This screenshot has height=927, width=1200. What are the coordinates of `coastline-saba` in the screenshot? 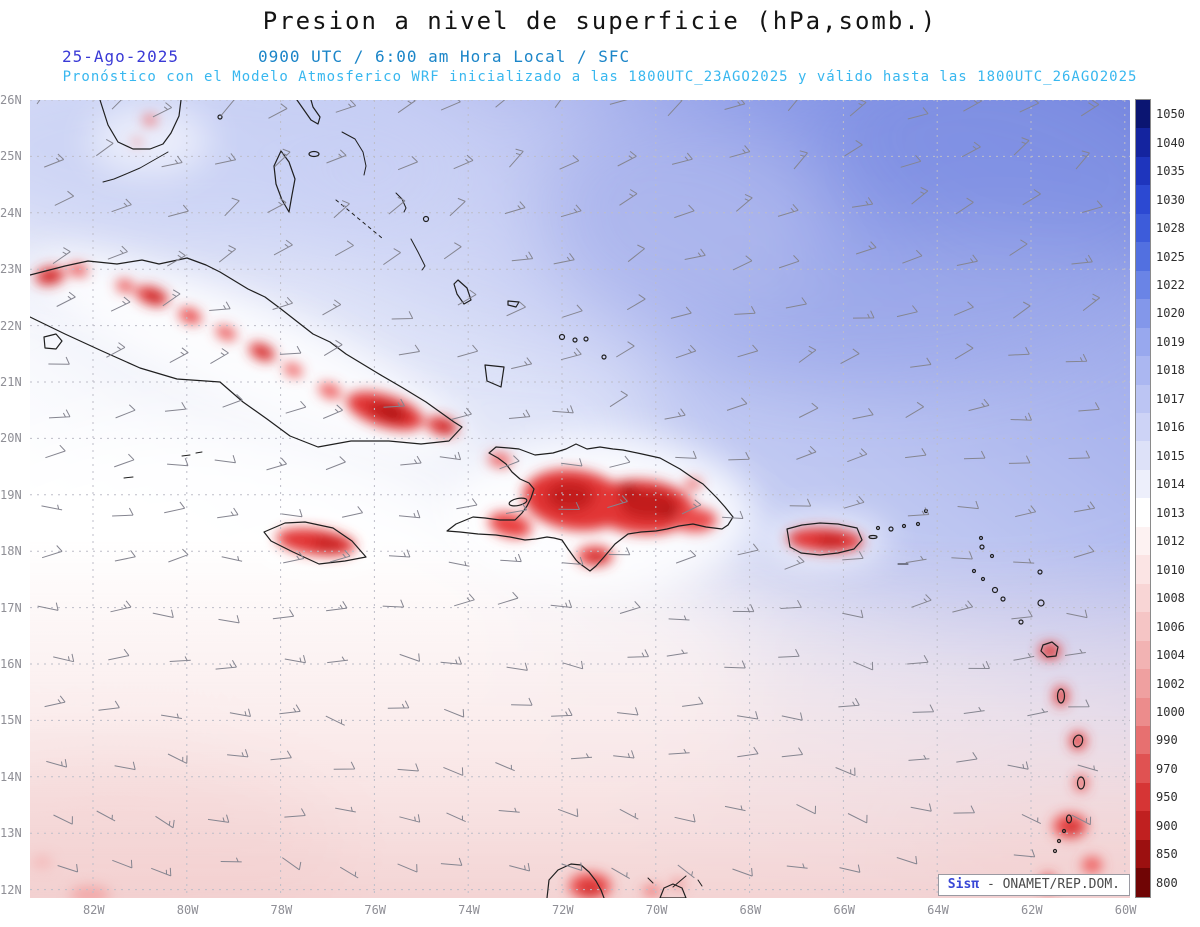 It's located at (974, 571).